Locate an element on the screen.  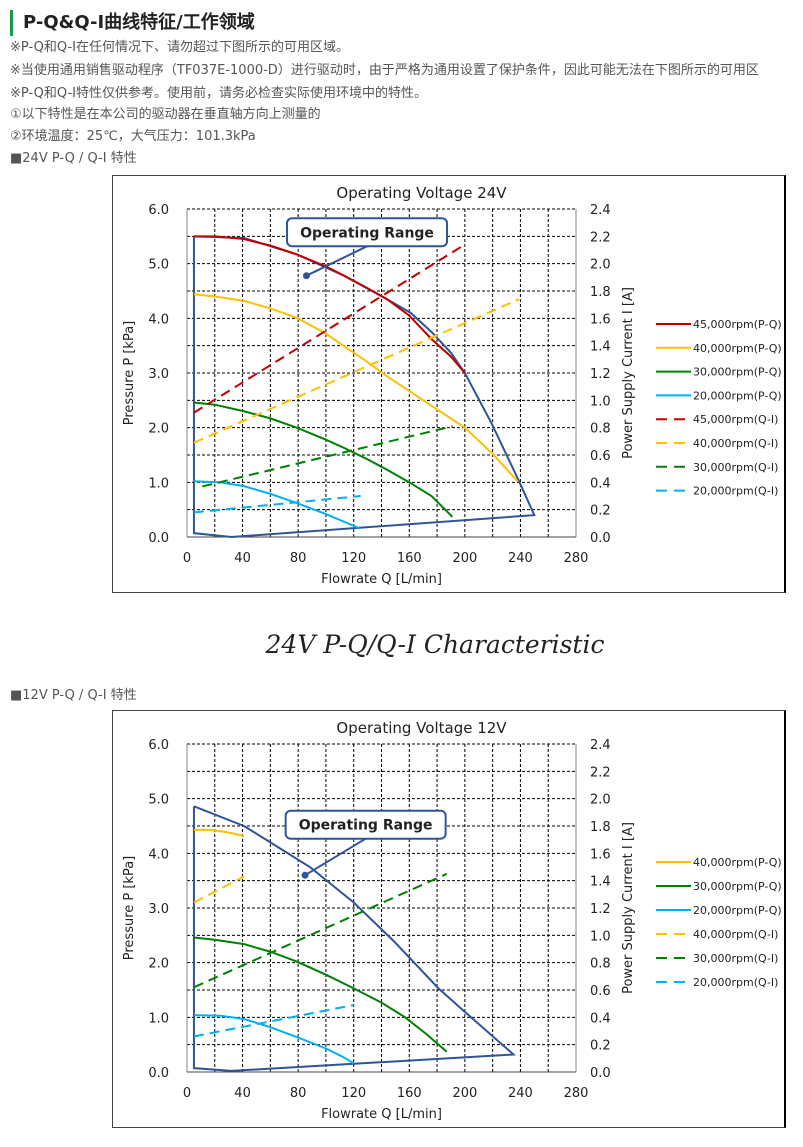
y2-tick-label: 2.0 is located at coordinates (600, 800).